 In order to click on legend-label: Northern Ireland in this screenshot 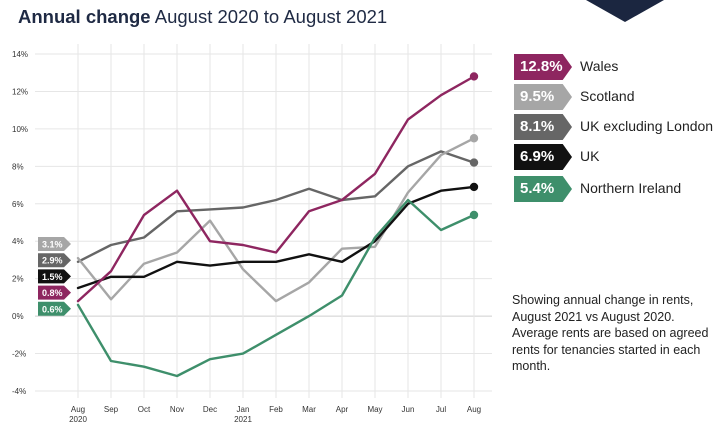, I will do `click(631, 188)`.